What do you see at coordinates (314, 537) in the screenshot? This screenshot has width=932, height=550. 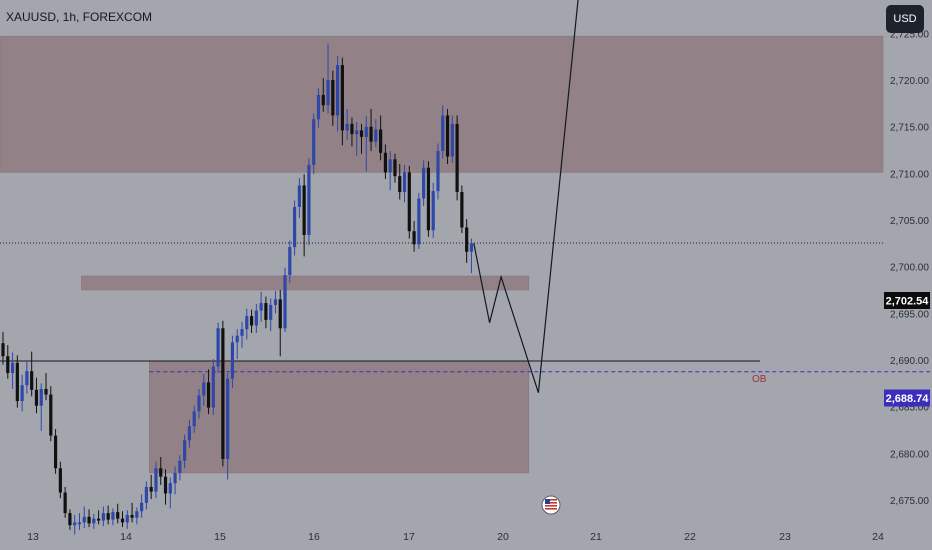 I see `time-tick-label: 16` at bounding box center [314, 537].